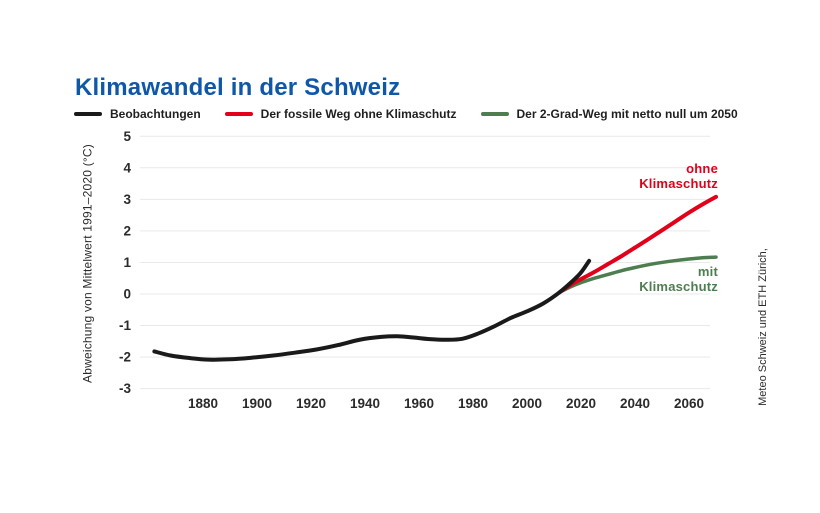  What do you see at coordinates (88, 114) in the screenshot?
I see `legend-swatch-beobachtungen` at bounding box center [88, 114].